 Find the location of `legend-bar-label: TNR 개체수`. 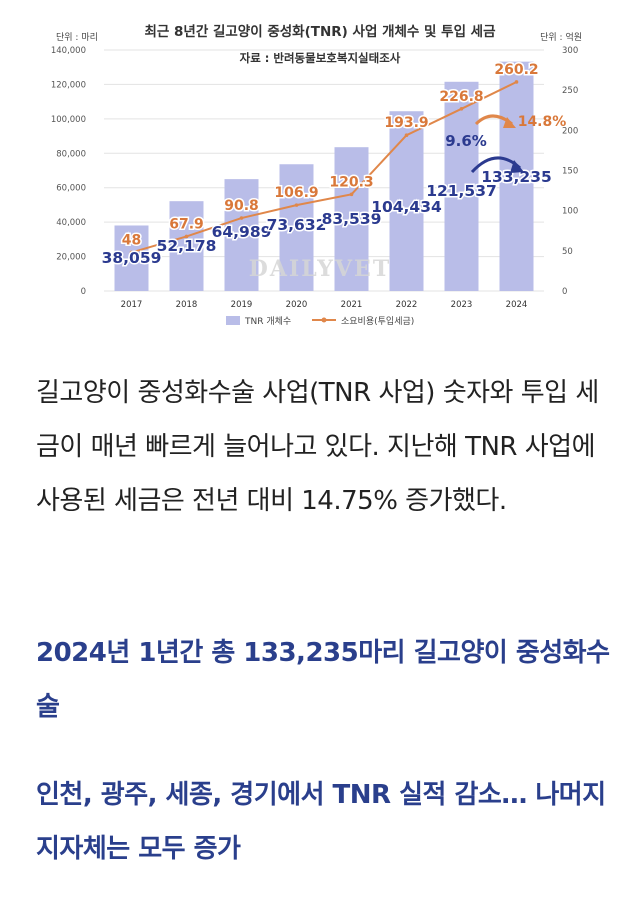

legend-bar-label: TNR 개체수 is located at coordinates (267, 321).